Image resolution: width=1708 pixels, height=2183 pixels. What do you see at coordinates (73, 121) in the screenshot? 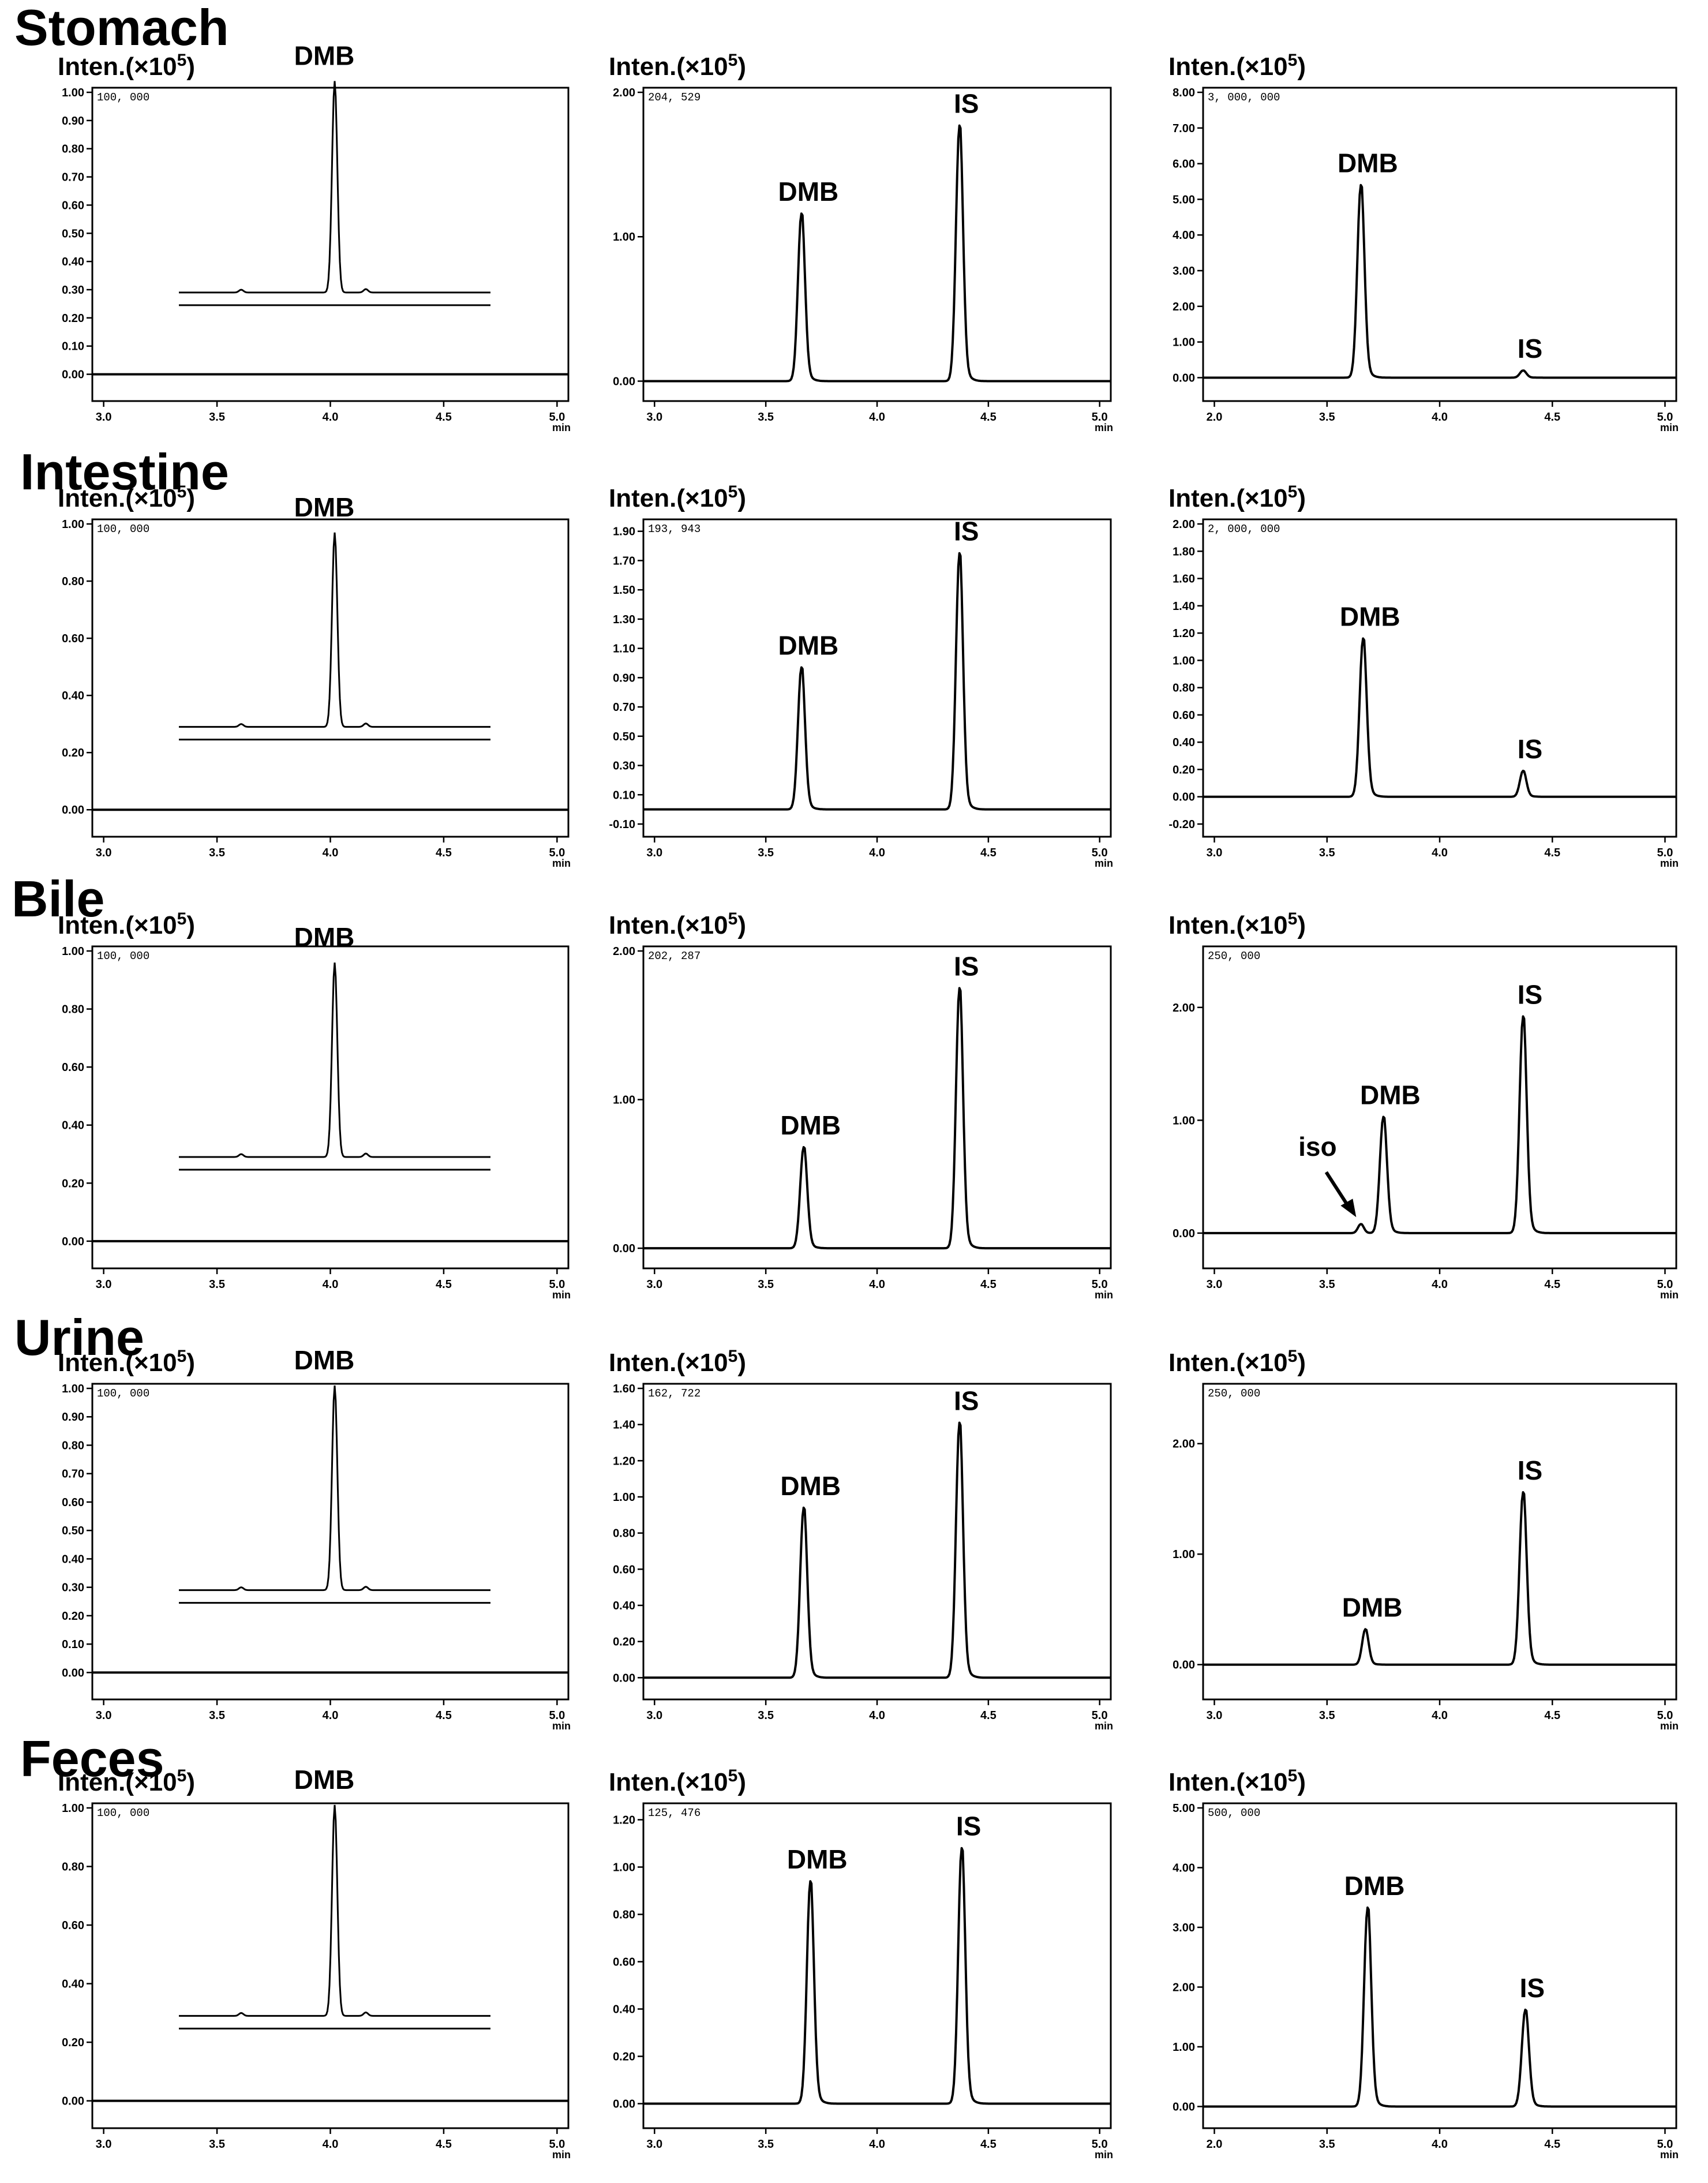
I see `y-tick-label: 0.90` at bounding box center [73, 121].